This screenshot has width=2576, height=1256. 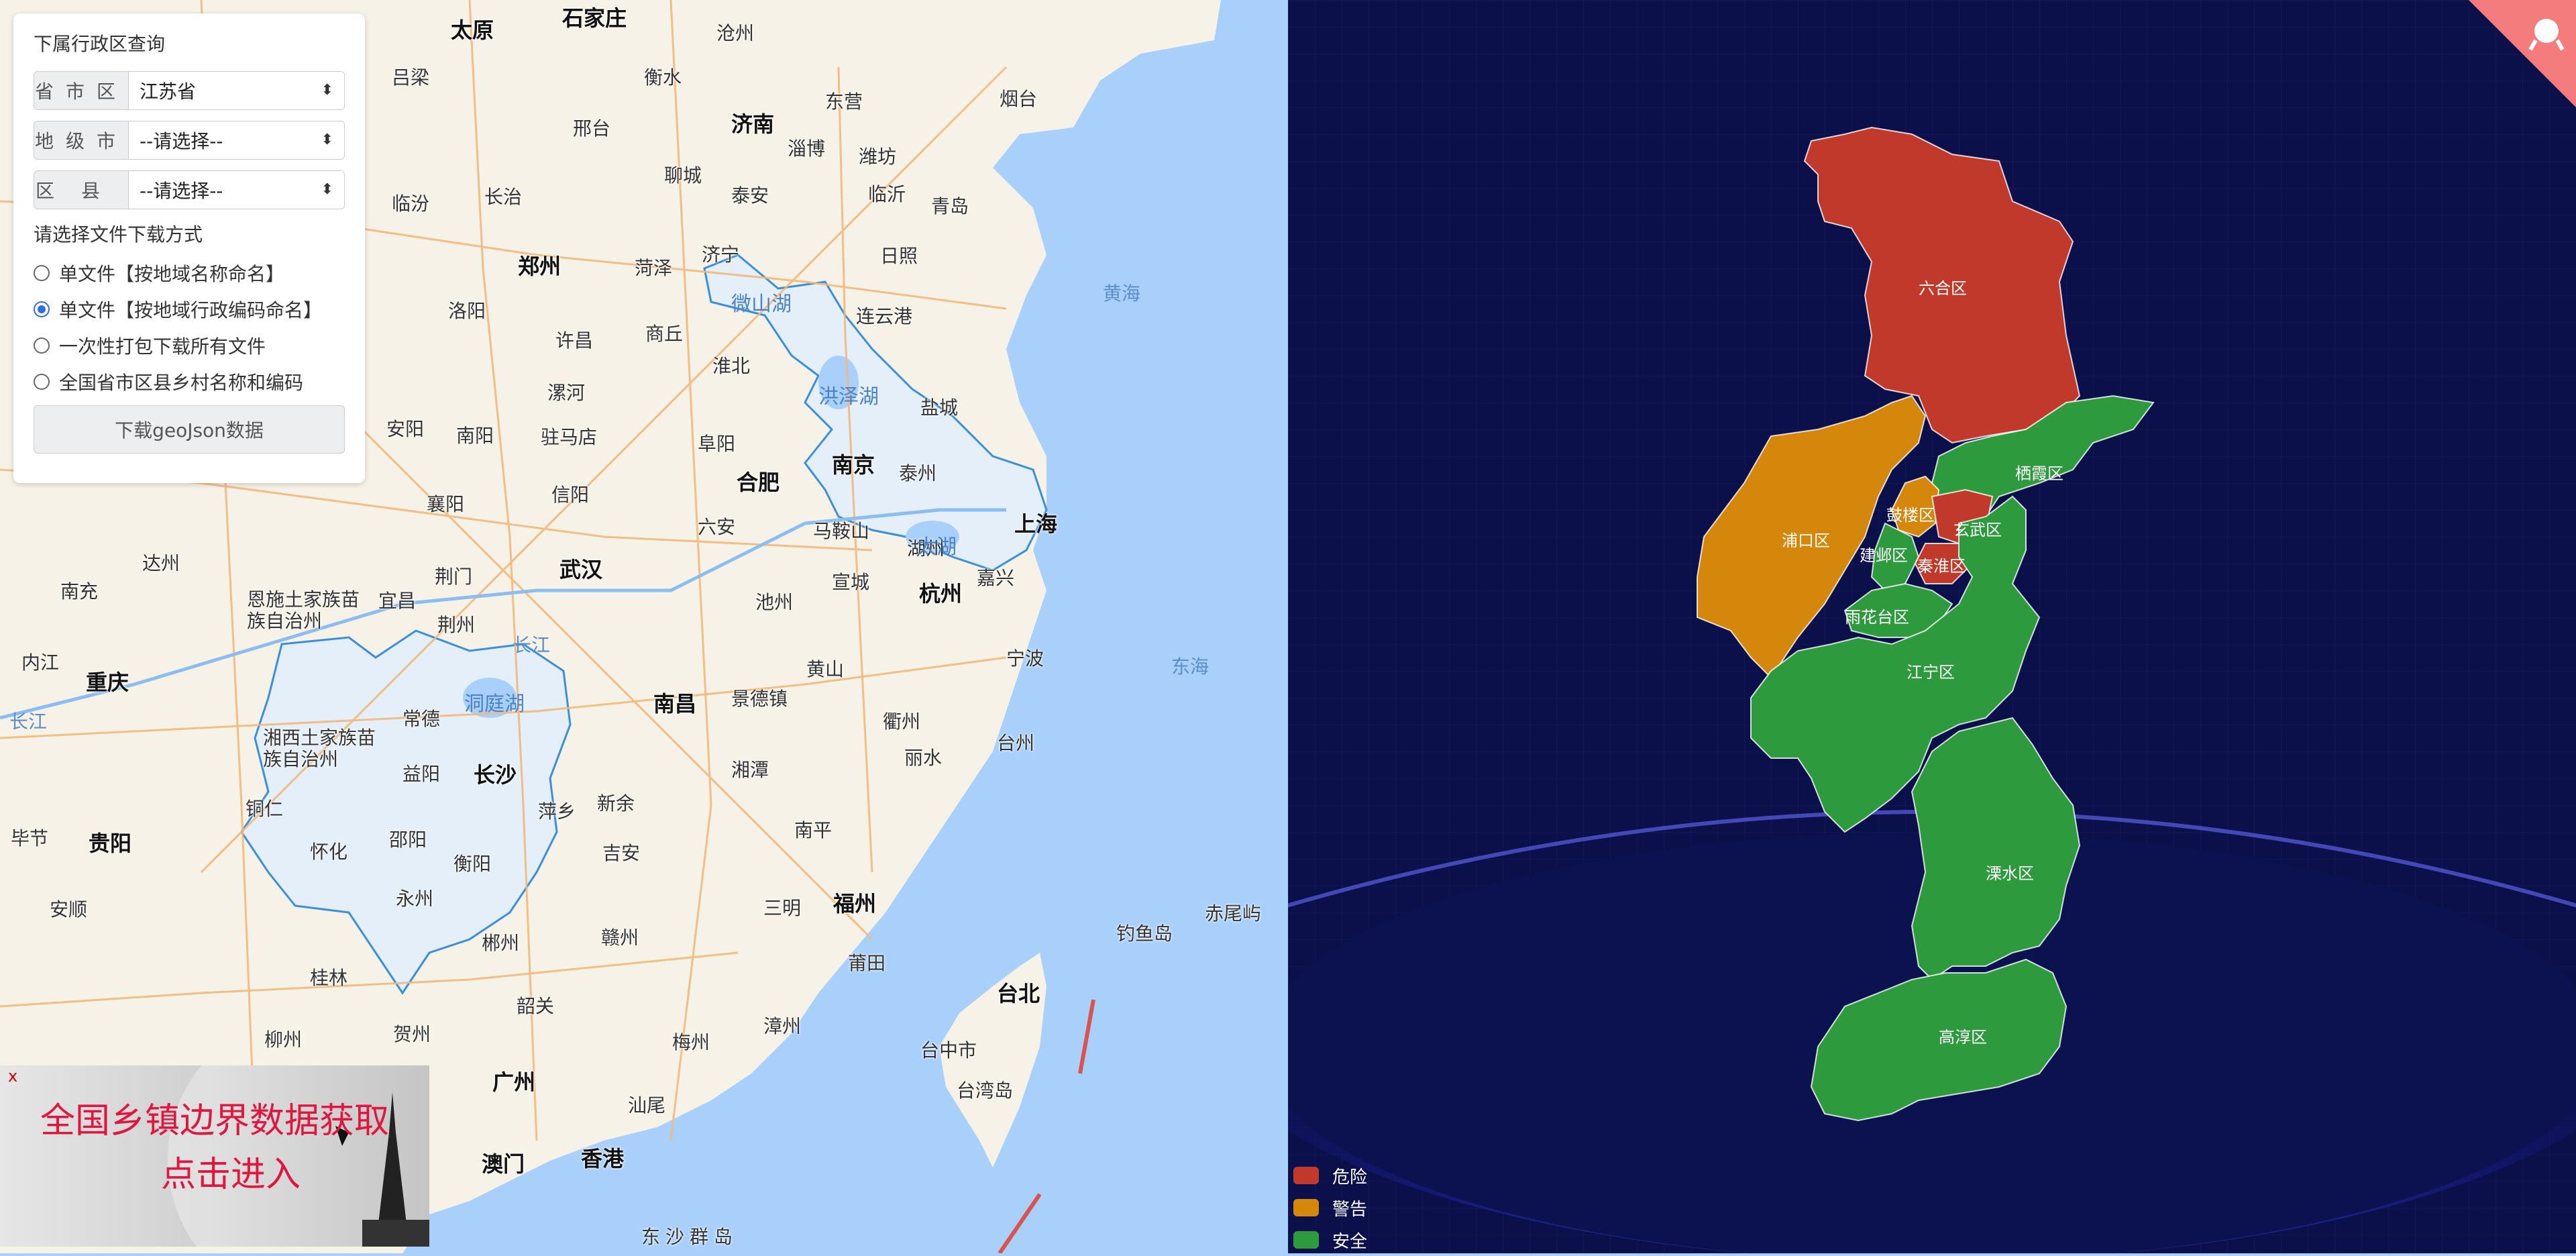 I want to click on county-value: --请选择--, so click(x=181, y=191).